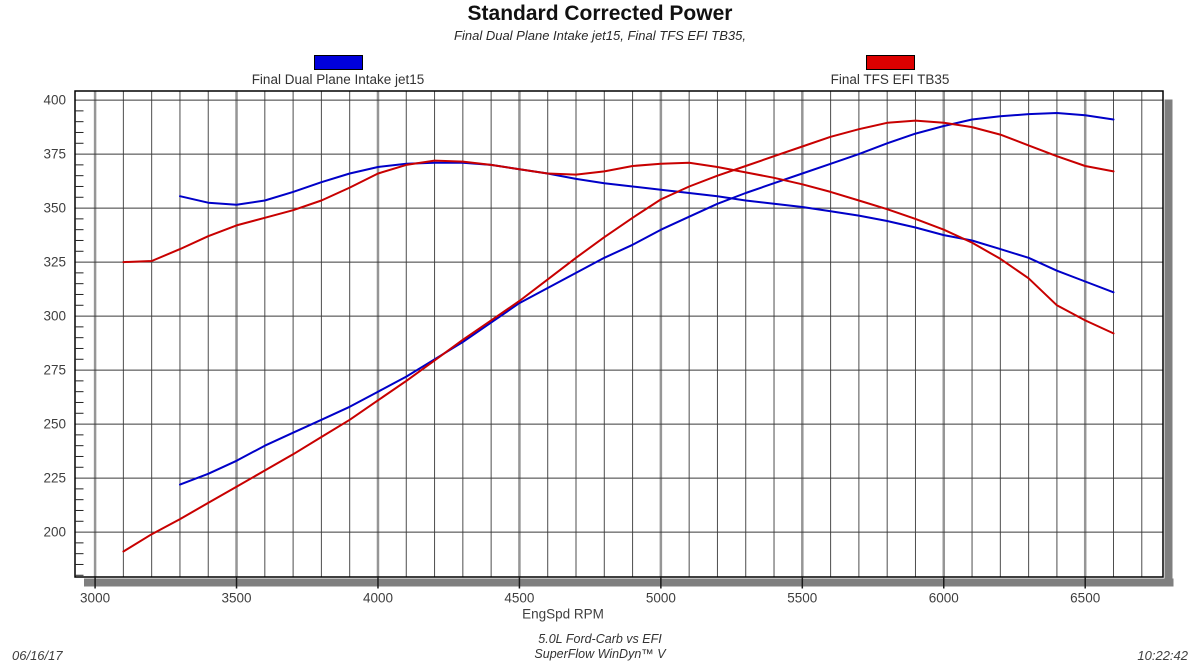  What do you see at coordinates (338, 79) in the screenshot?
I see `legend-label-blue: Final Dual Plane Intake jet15` at bounding box center [338, 79].